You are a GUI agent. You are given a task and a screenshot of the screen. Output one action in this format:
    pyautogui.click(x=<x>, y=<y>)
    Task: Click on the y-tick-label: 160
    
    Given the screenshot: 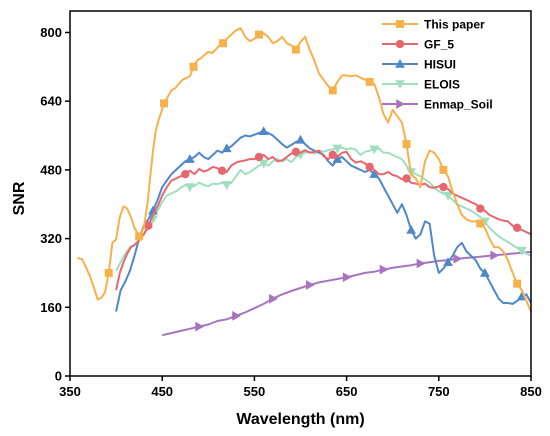 What is the action you would take?
    pyautogui.click(x=51, y=307)
    